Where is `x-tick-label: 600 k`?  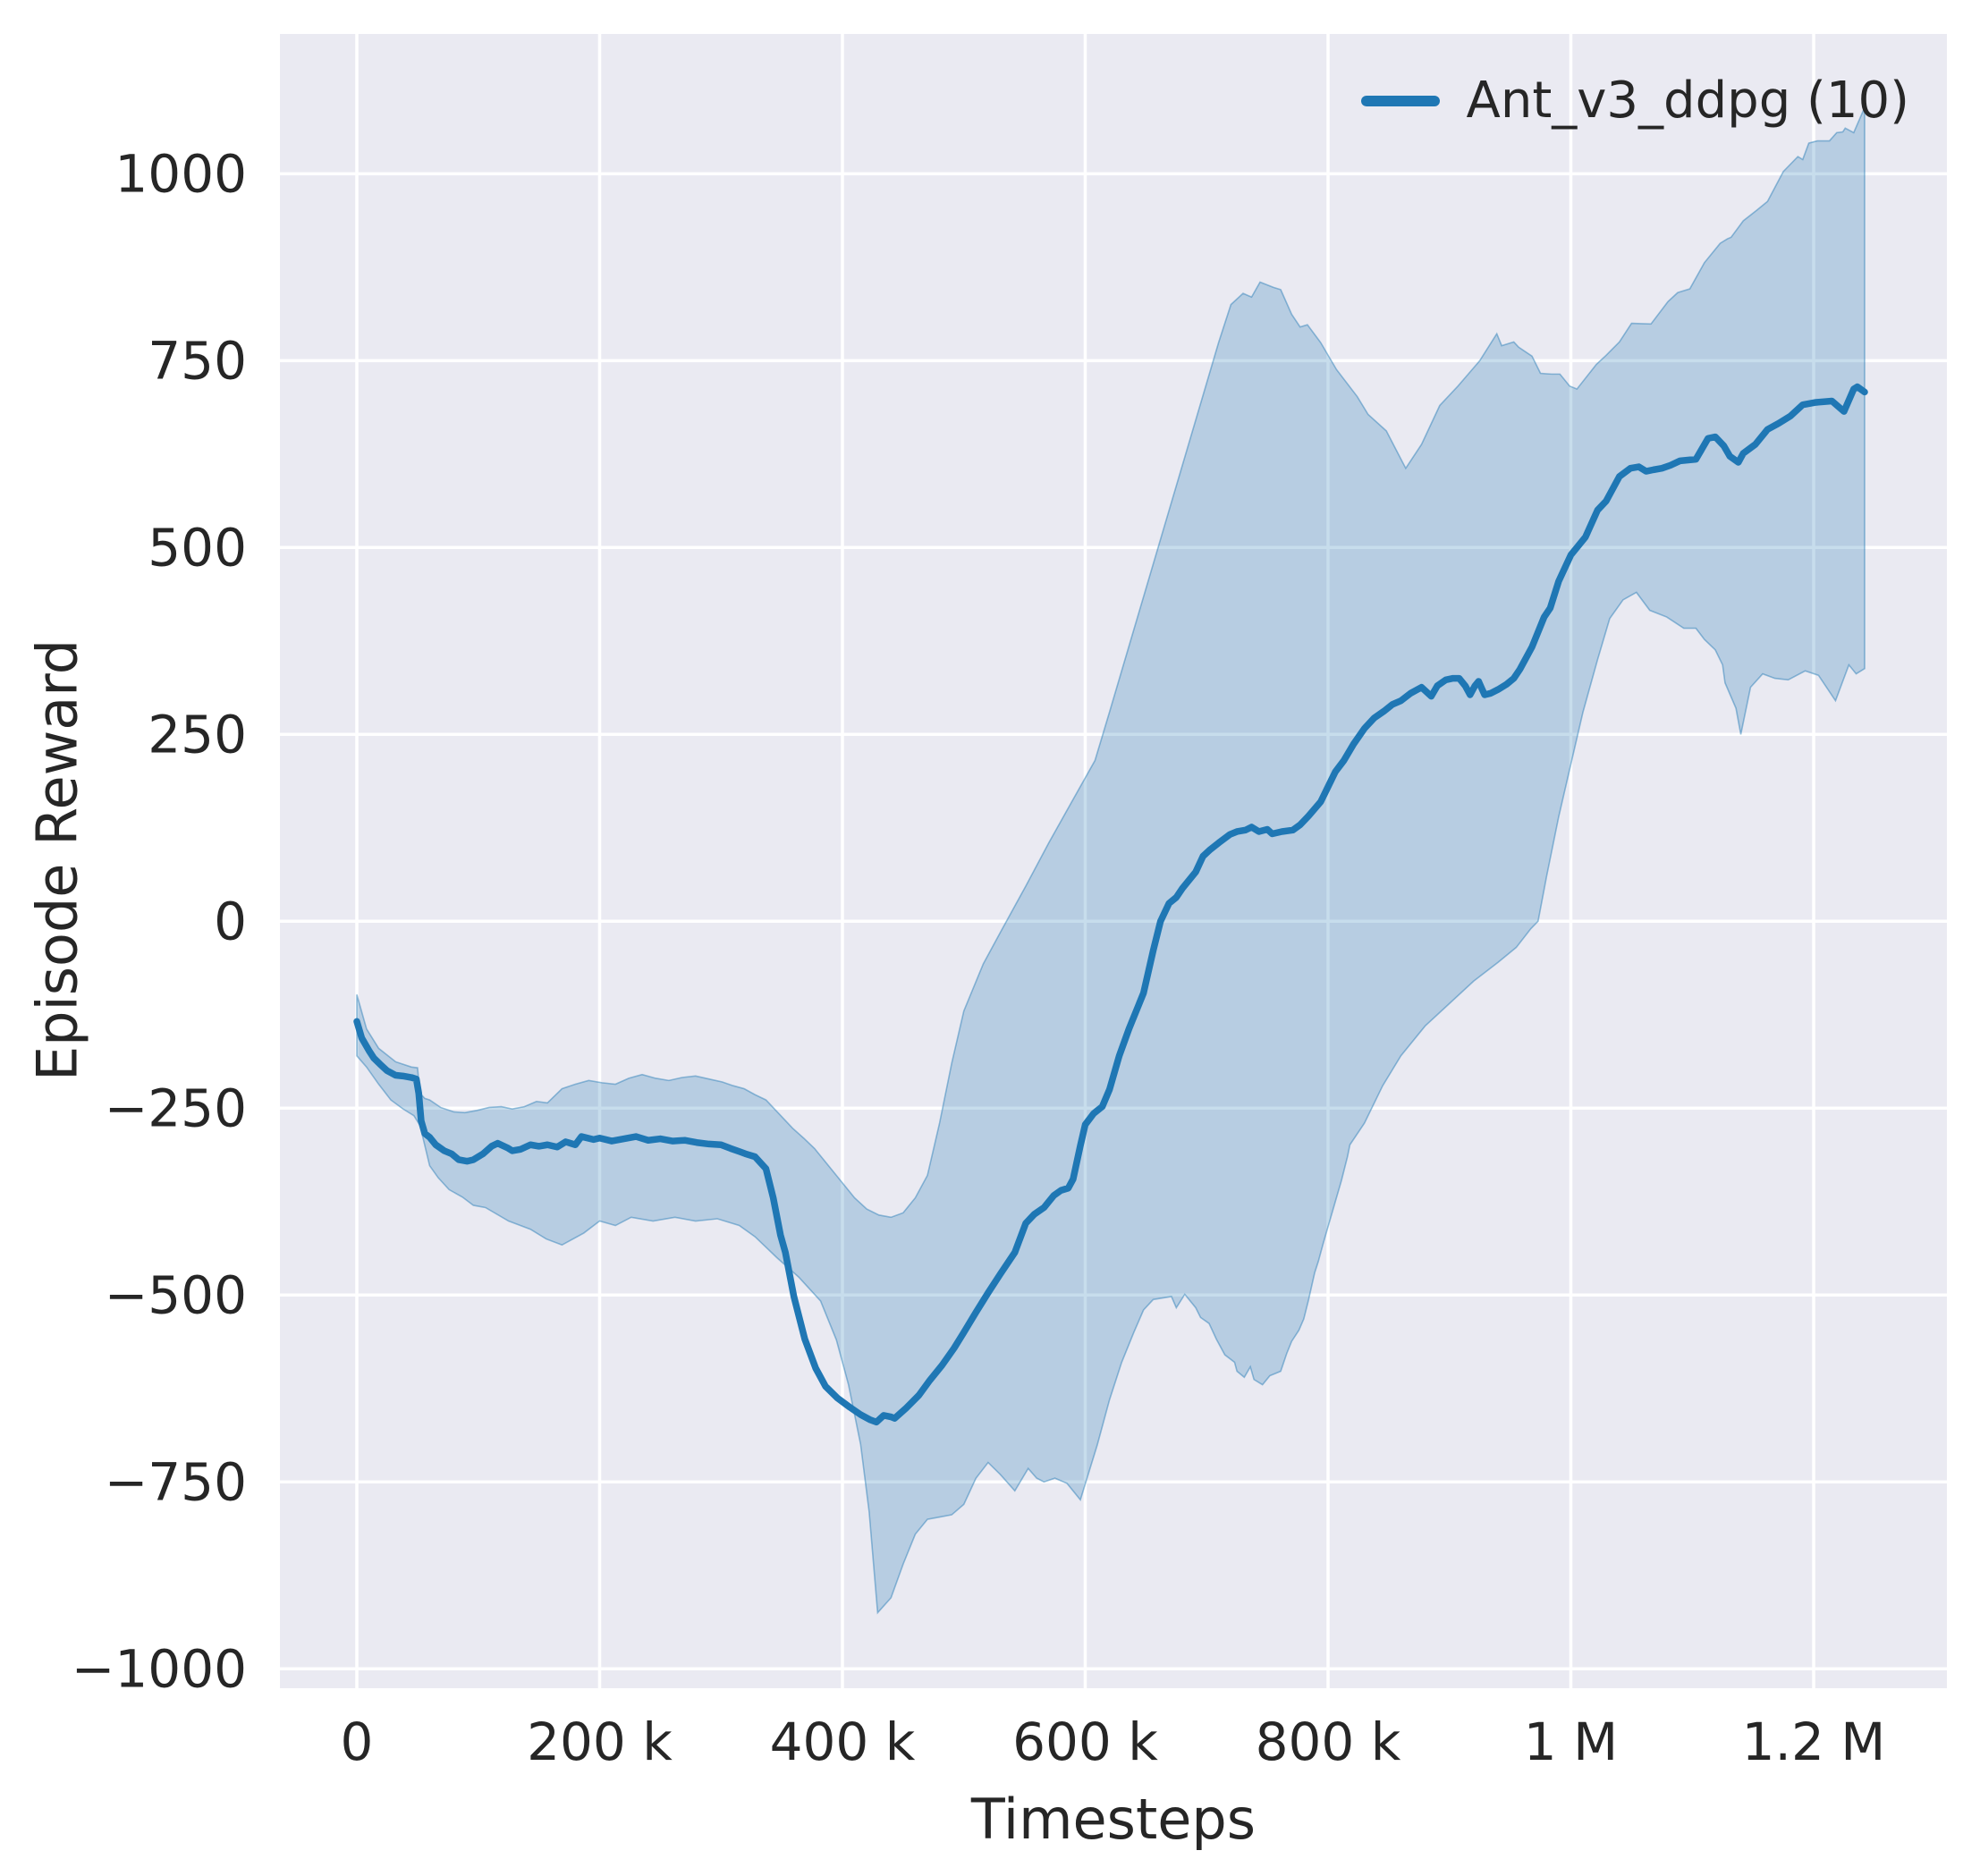 x-tick-label: 600 k is located at coordinates (1085, 1742).